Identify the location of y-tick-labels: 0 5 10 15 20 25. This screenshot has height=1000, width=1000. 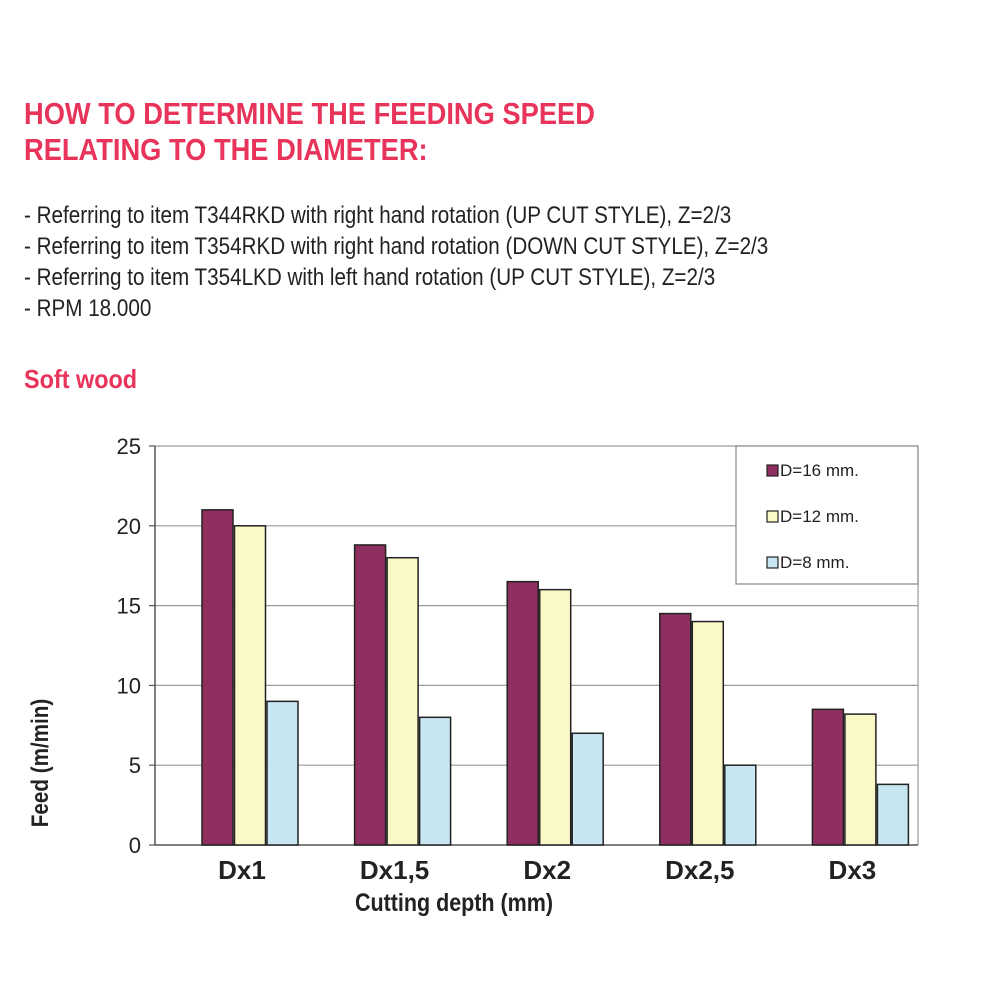
(129, 646).